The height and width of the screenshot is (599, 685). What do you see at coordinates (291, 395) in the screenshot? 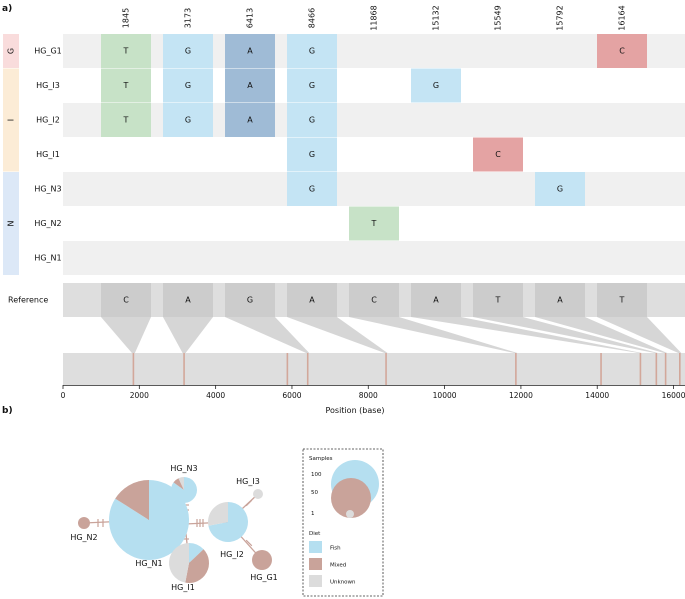
I see `x-tick-label-6000: 6000` at bounding box center [291, 395].